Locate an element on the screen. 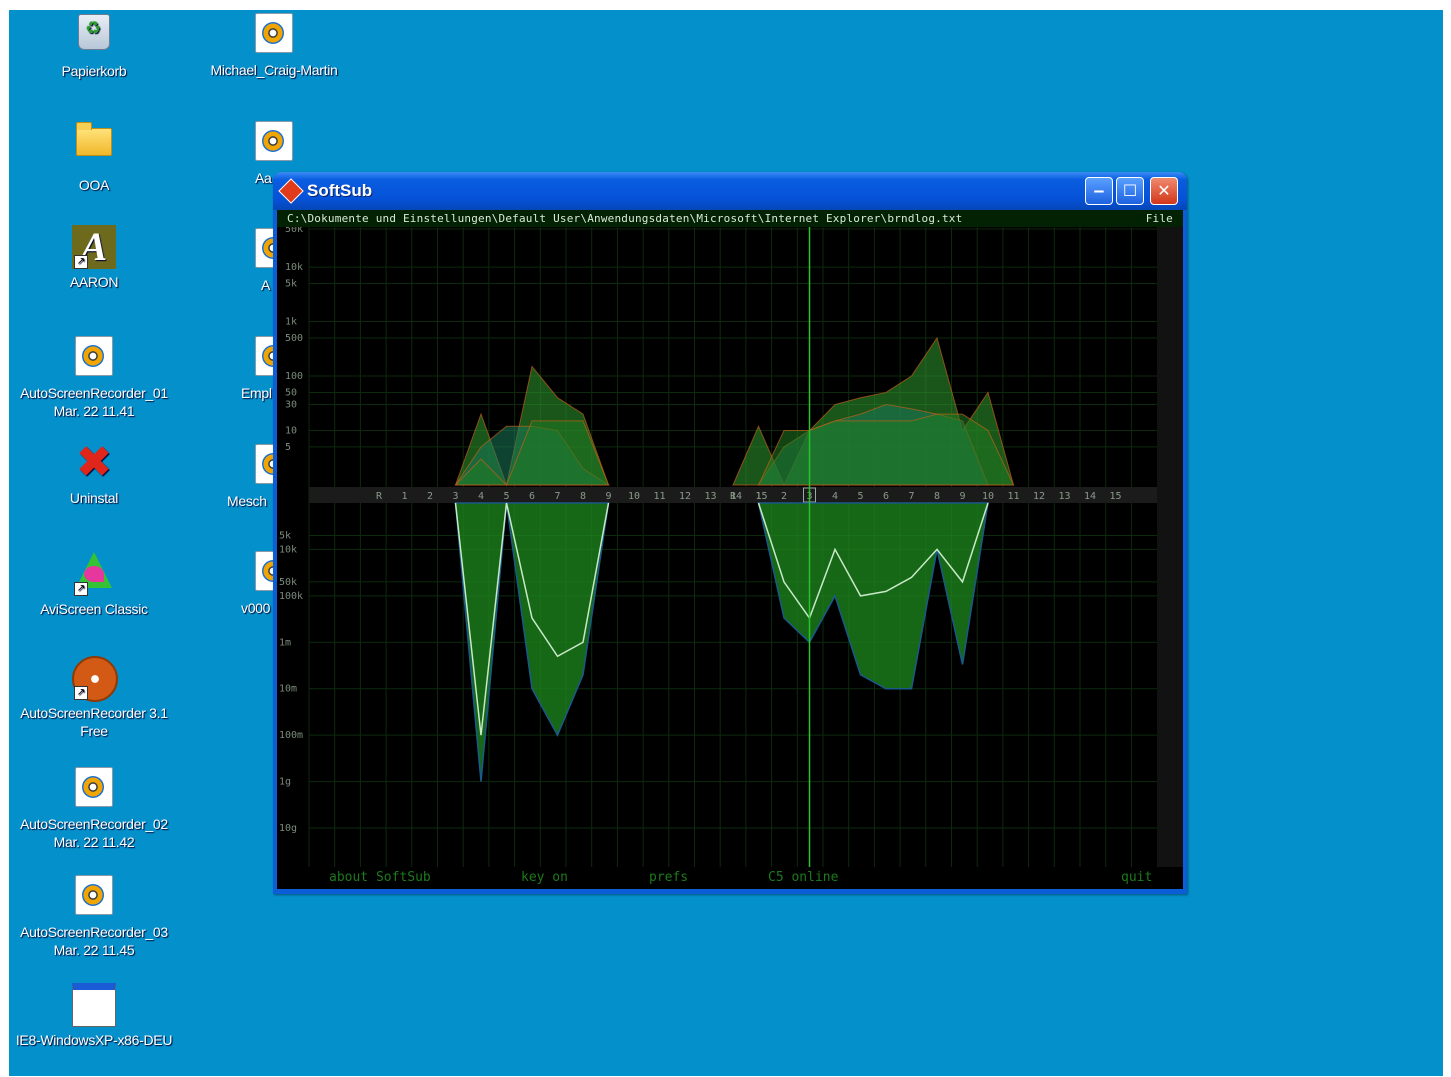 This screenshot has width=1451, height=1077. lower-axis-tick-label: 1m is located at coordinates (285, 642).